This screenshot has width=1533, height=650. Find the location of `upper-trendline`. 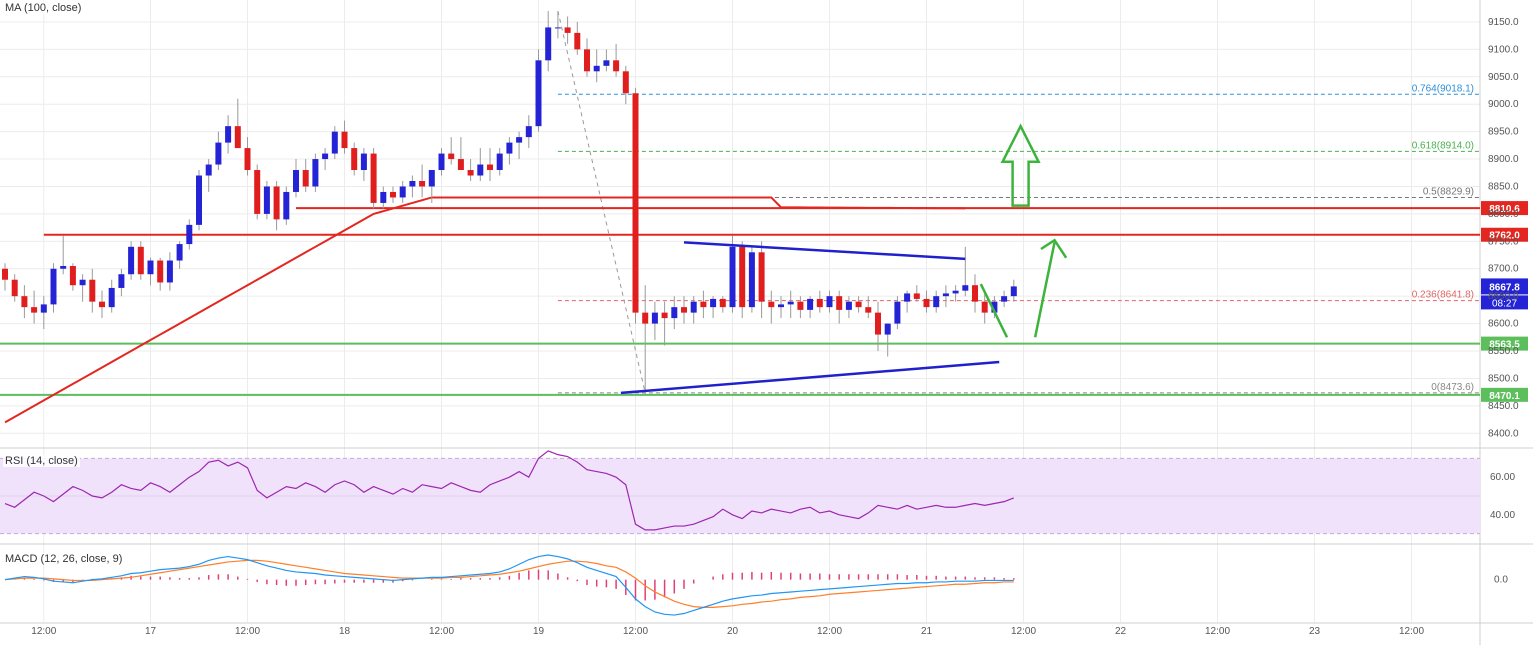

upper-trendline is located at coordinates (824, 251).